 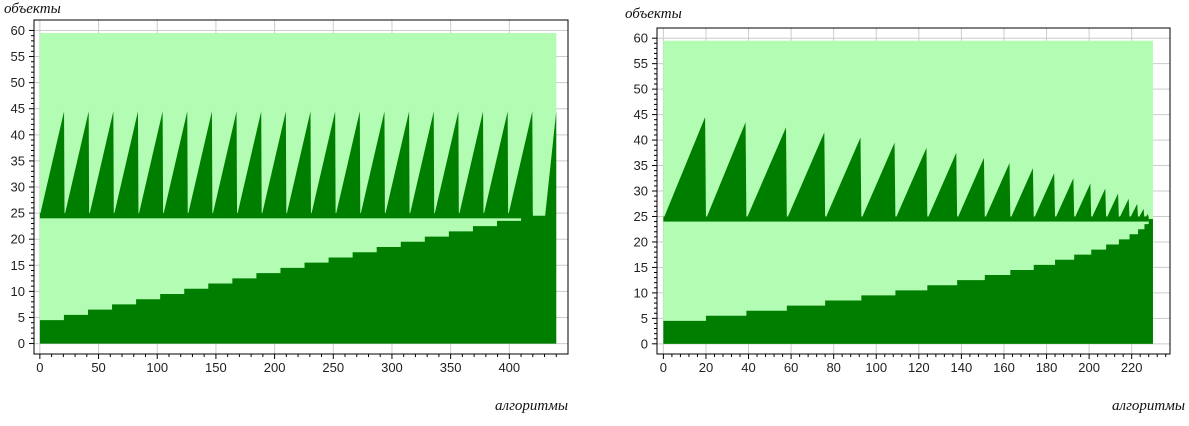 What do you see at coordinates (392, 367) in the screenshot?
I see `x-tick-label-6: 300` at bounding box center [392, 367].